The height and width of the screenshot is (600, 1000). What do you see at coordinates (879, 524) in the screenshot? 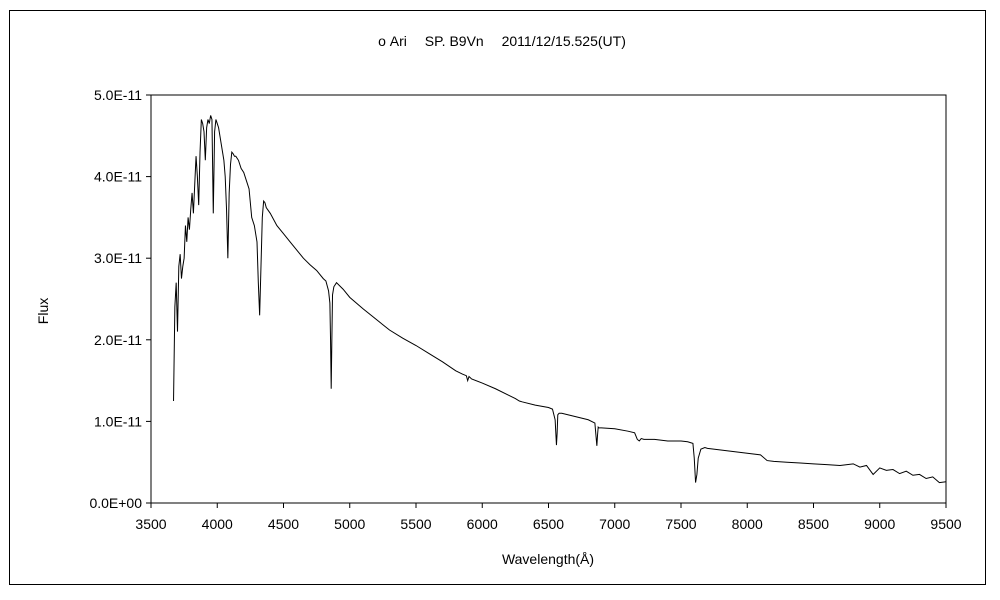
I see `x-tick-label: 9000` at bounding box center [879, 524].